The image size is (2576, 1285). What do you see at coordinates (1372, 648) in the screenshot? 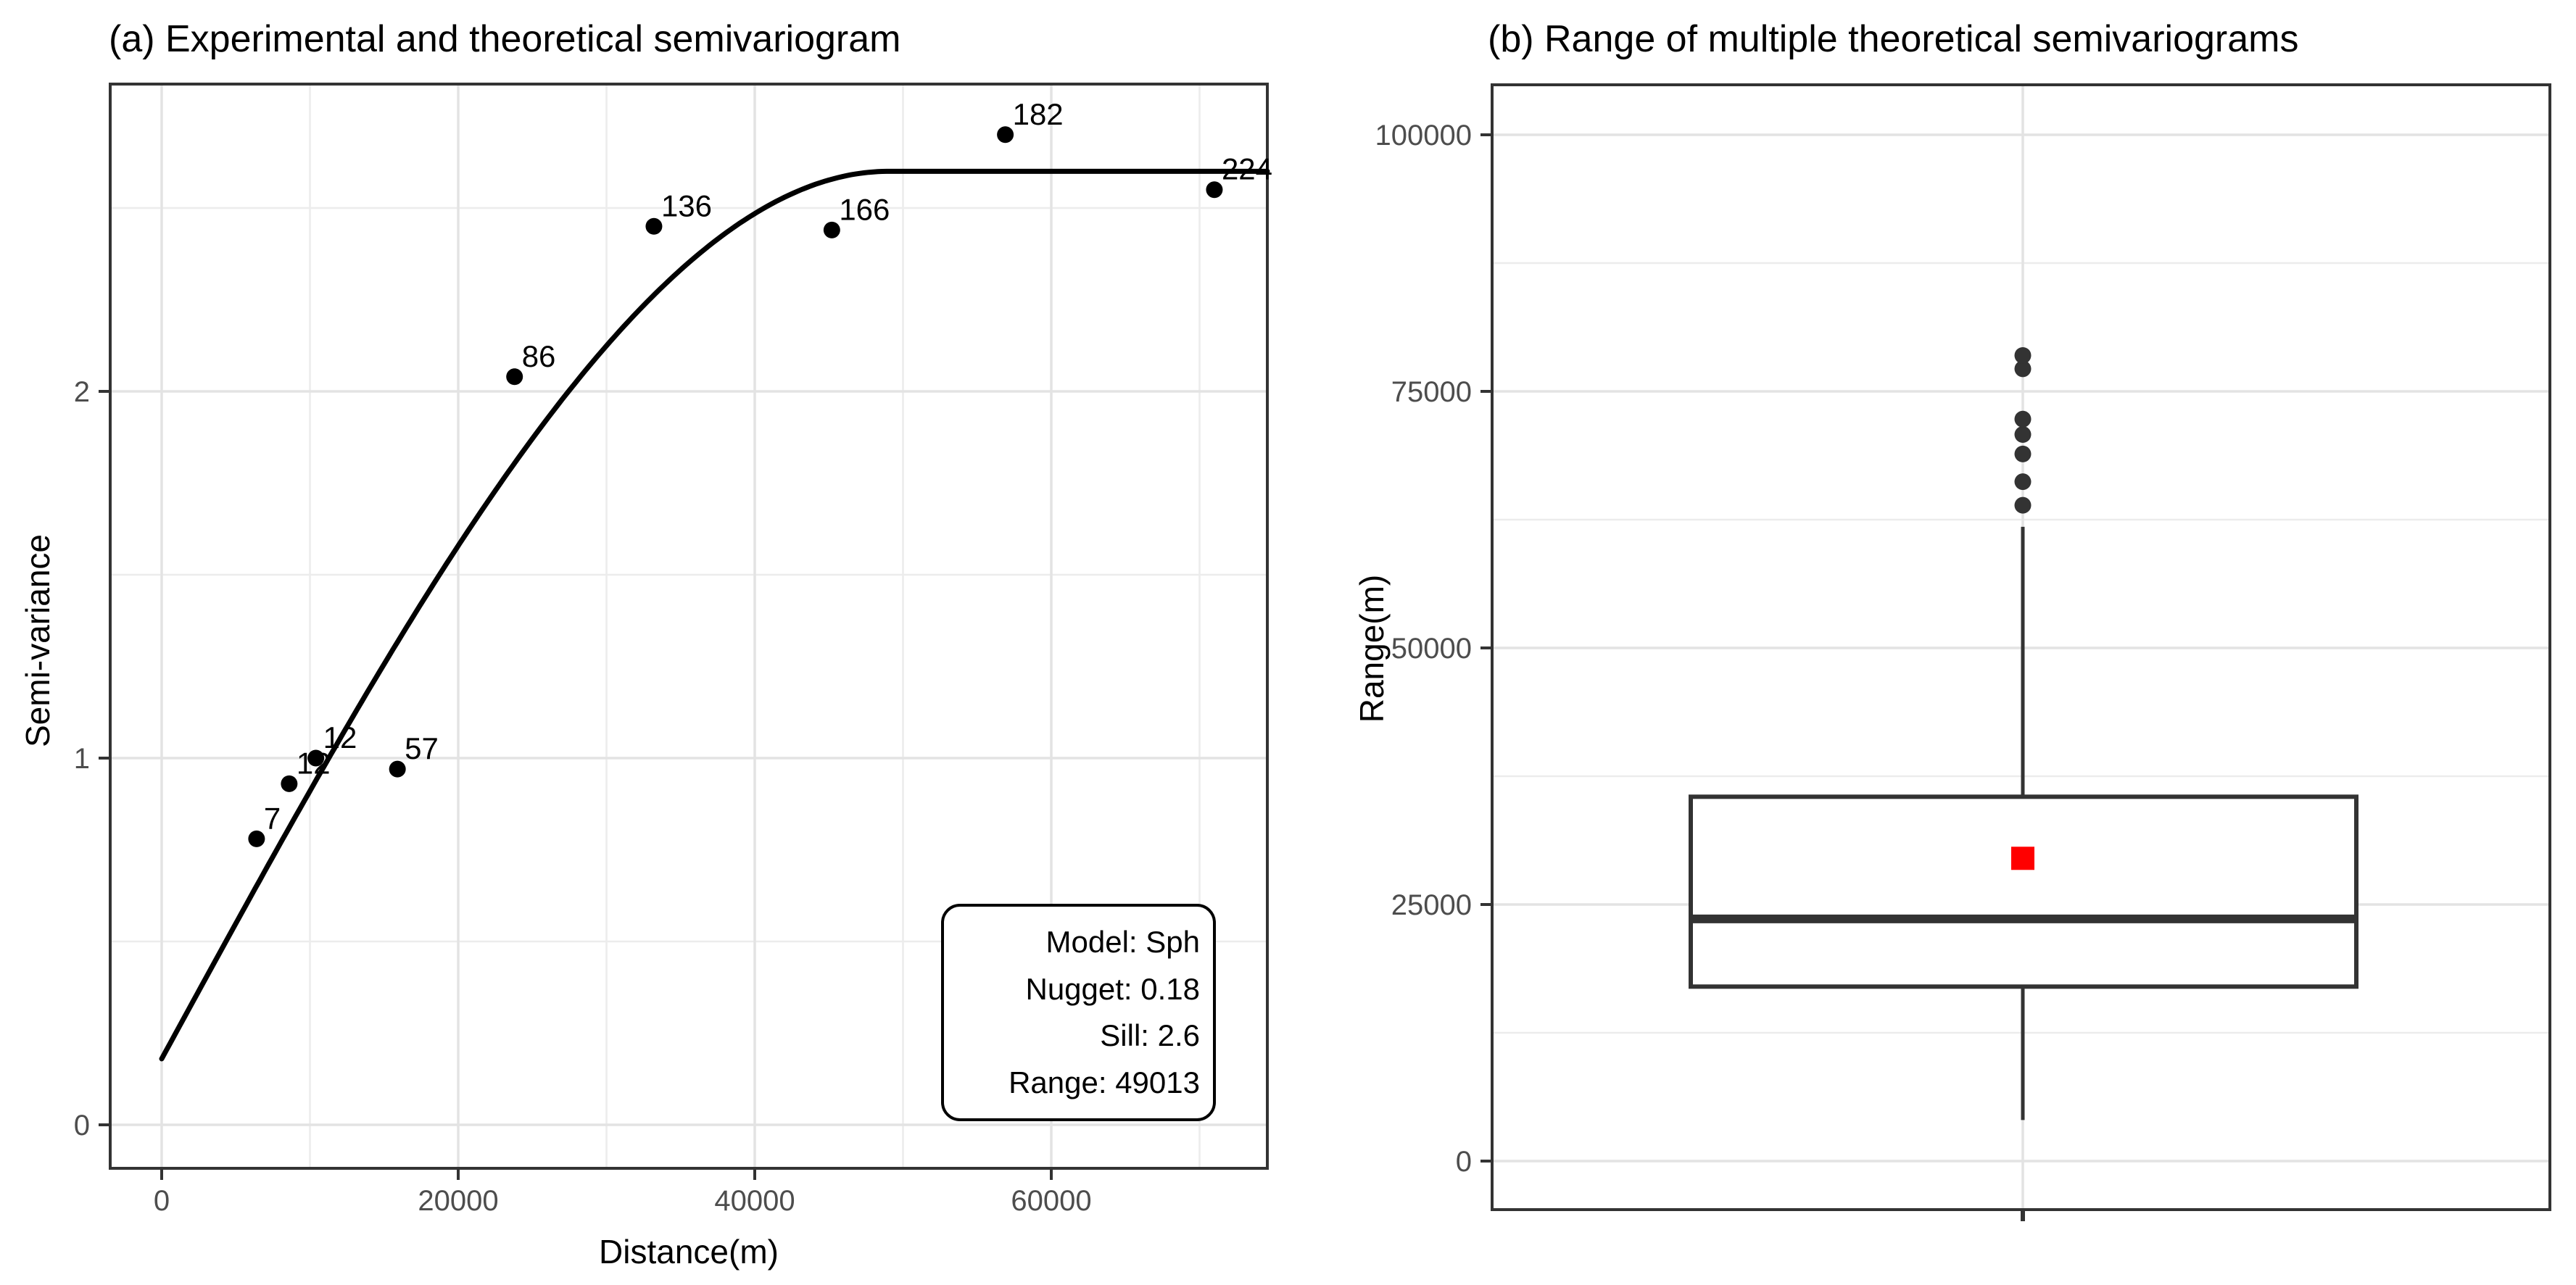
I see `panel-b-y-axis-title: Range(m)` at bounding box center [1372, 648].